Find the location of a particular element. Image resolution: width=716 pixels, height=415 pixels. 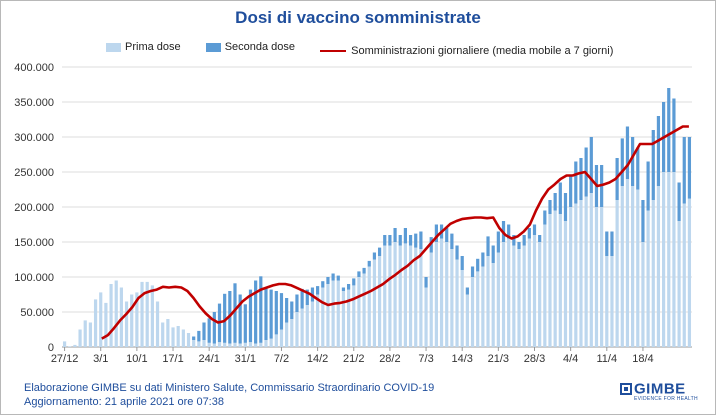

x-tick-label: 17/1 is located at coordinates (172, 359).